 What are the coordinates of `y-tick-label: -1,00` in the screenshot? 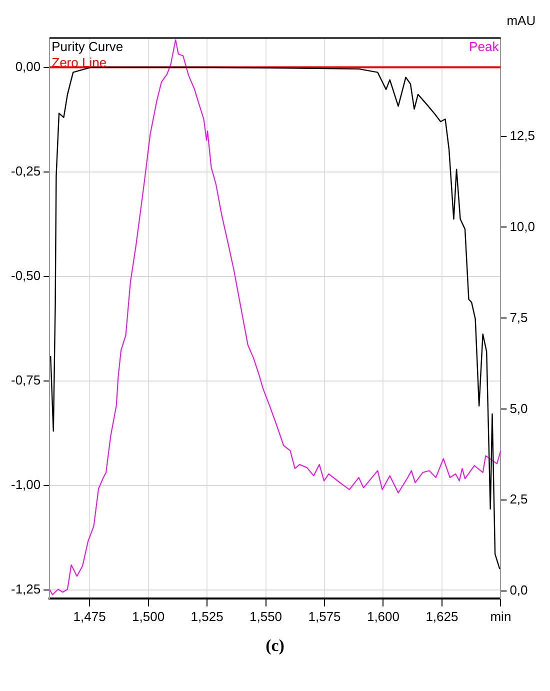 It's located at (25, 484).